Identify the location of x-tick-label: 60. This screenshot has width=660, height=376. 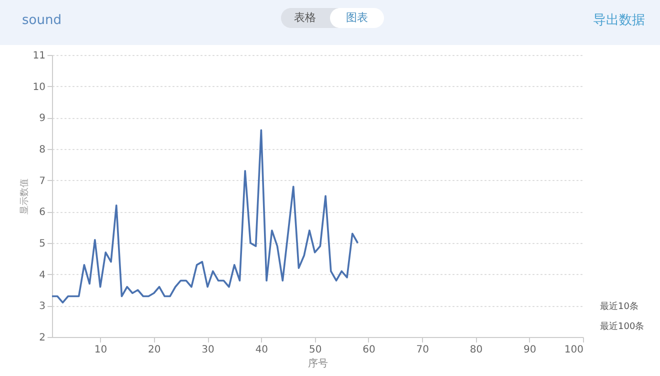
(369, 350).